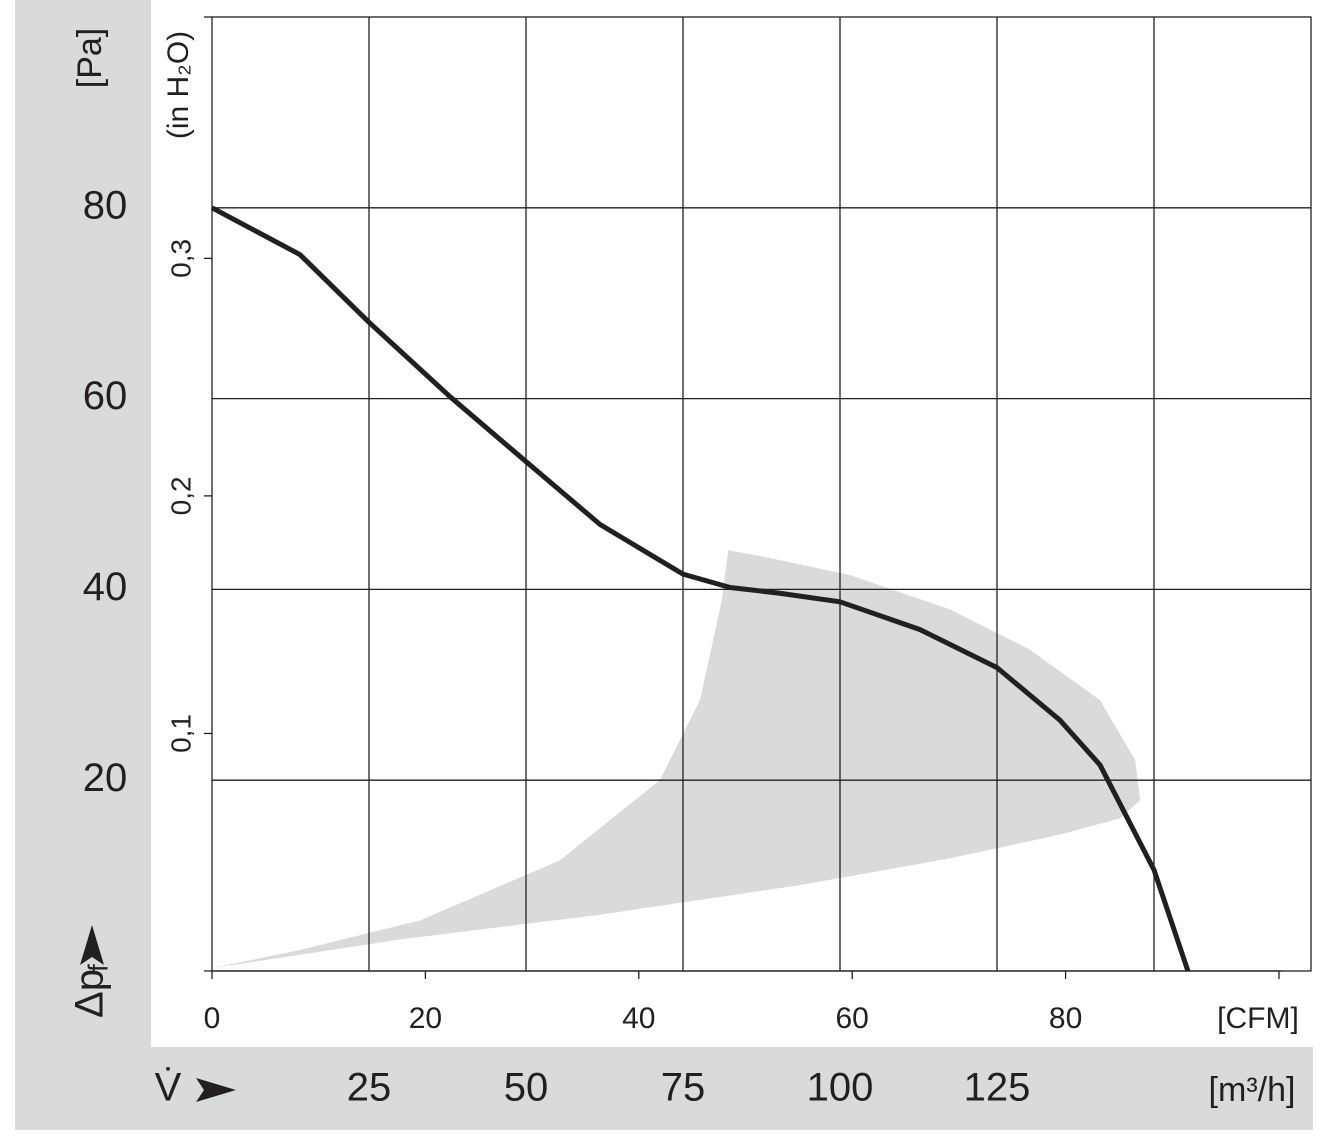 Image resolution: width=1331 pixels, height=1147 pixels. What do you see at coordinates (180, 495) in the screenshot?
I see `y2-tick-label: 0,2` at bounding box center [180, 495].